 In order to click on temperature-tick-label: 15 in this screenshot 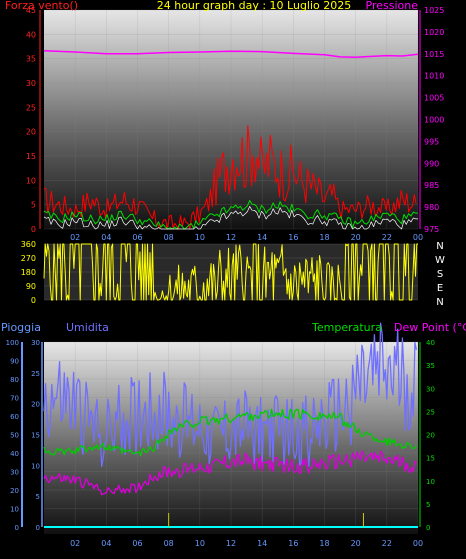, I will do `click(430, 459)`.